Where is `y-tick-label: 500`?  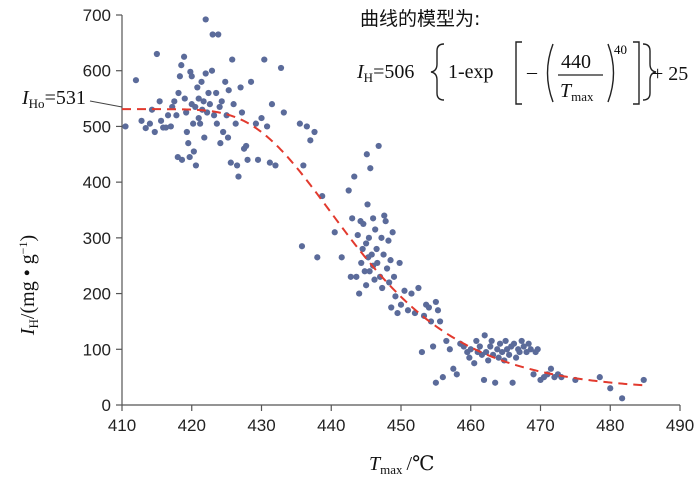 y-tick-label: 500 is located at coordinates (97, 126).